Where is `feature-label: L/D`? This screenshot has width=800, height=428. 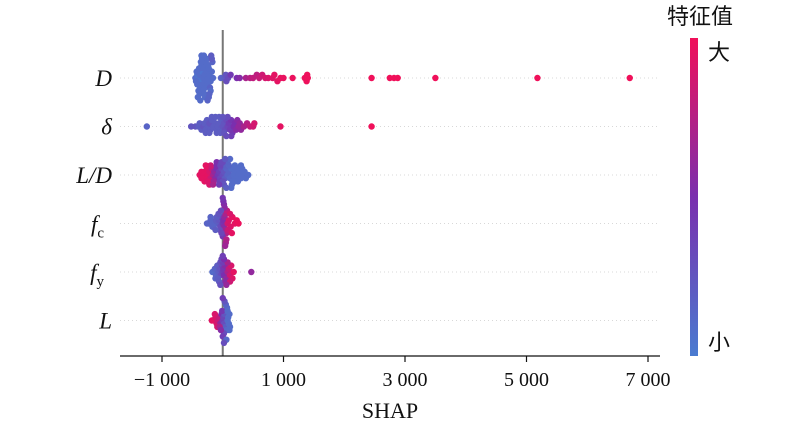
feature-label: L/D is located at coordinates (93, 175).